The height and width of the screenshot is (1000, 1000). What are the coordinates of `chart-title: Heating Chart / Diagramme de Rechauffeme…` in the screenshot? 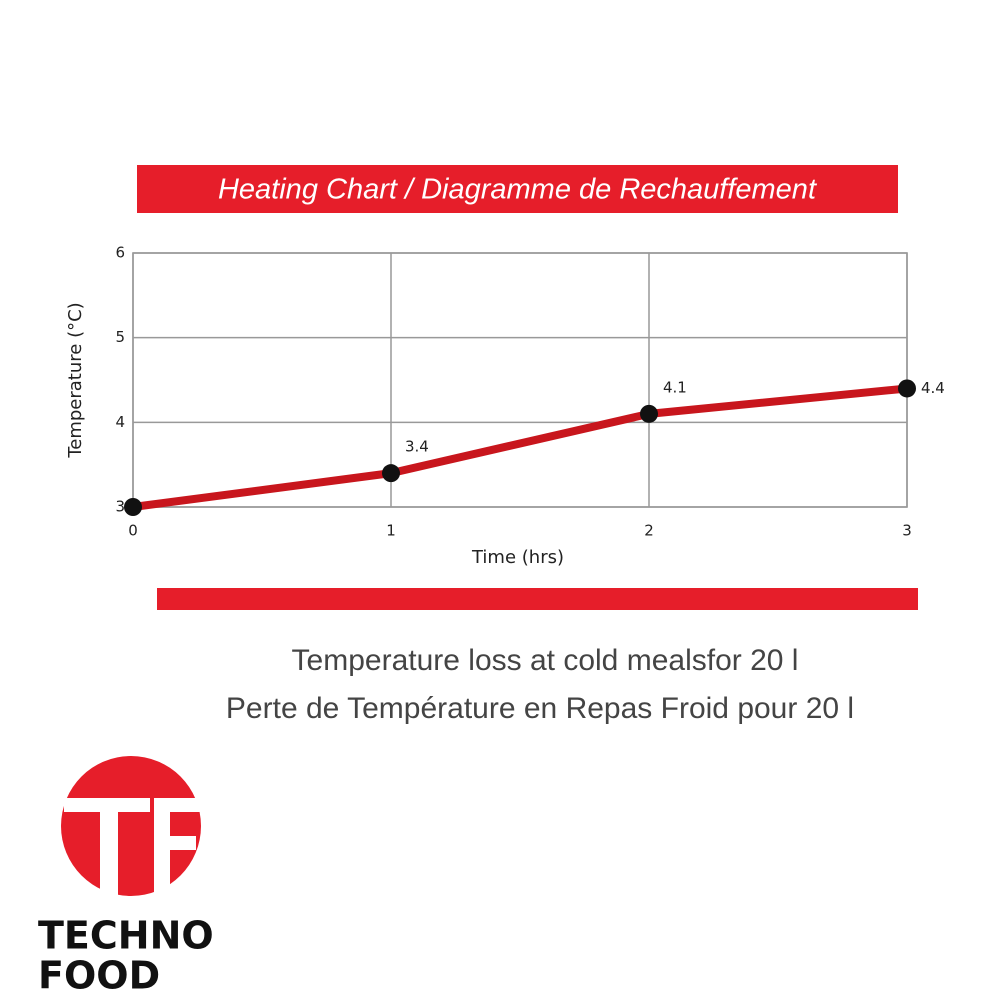 It's located at (518, 190).